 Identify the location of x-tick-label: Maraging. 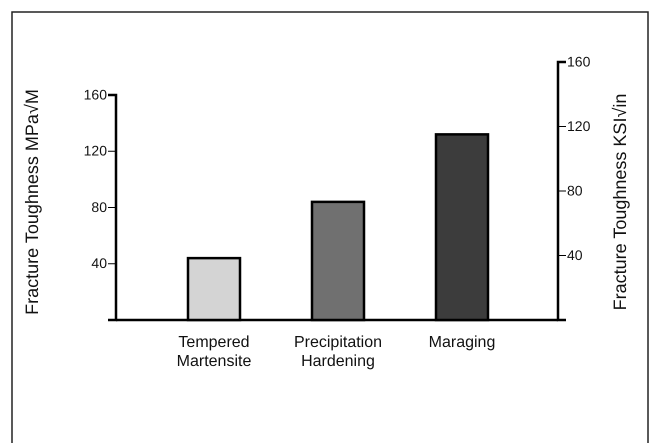
(462, 342).